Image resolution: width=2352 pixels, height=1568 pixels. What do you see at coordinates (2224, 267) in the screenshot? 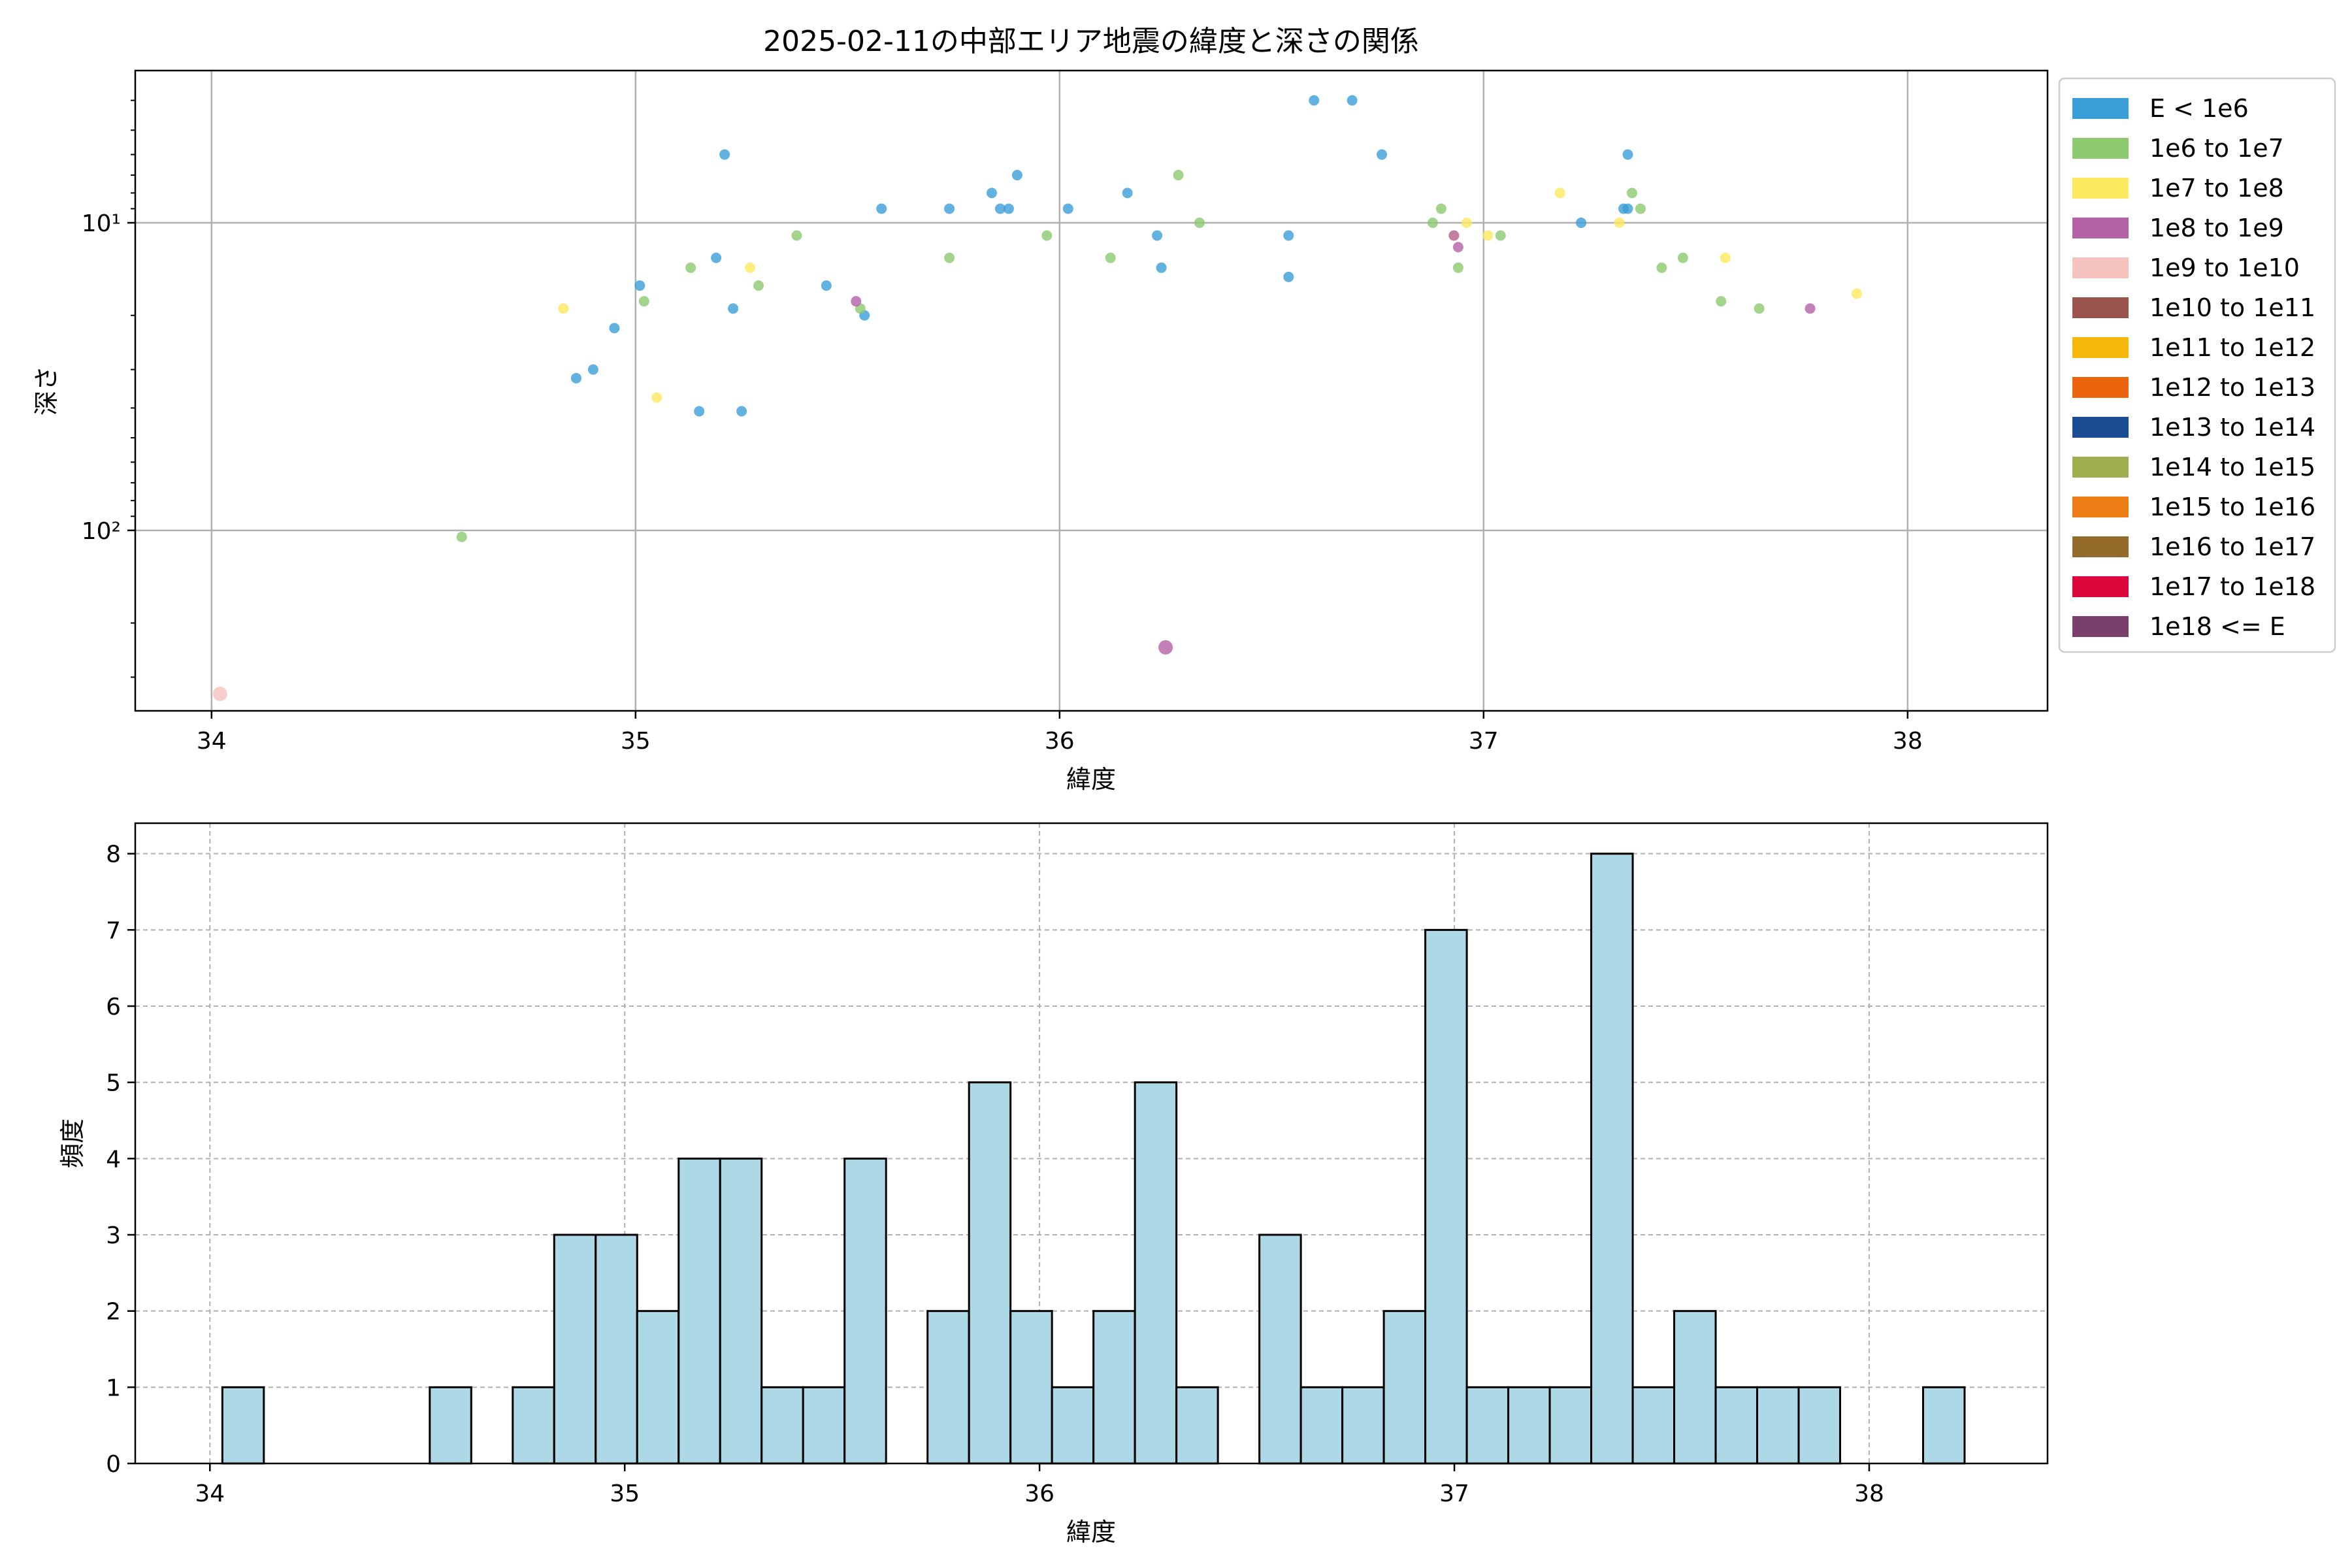
I see `legend-label: 1e9 to 1e10` at bounding box center [2224, 267].